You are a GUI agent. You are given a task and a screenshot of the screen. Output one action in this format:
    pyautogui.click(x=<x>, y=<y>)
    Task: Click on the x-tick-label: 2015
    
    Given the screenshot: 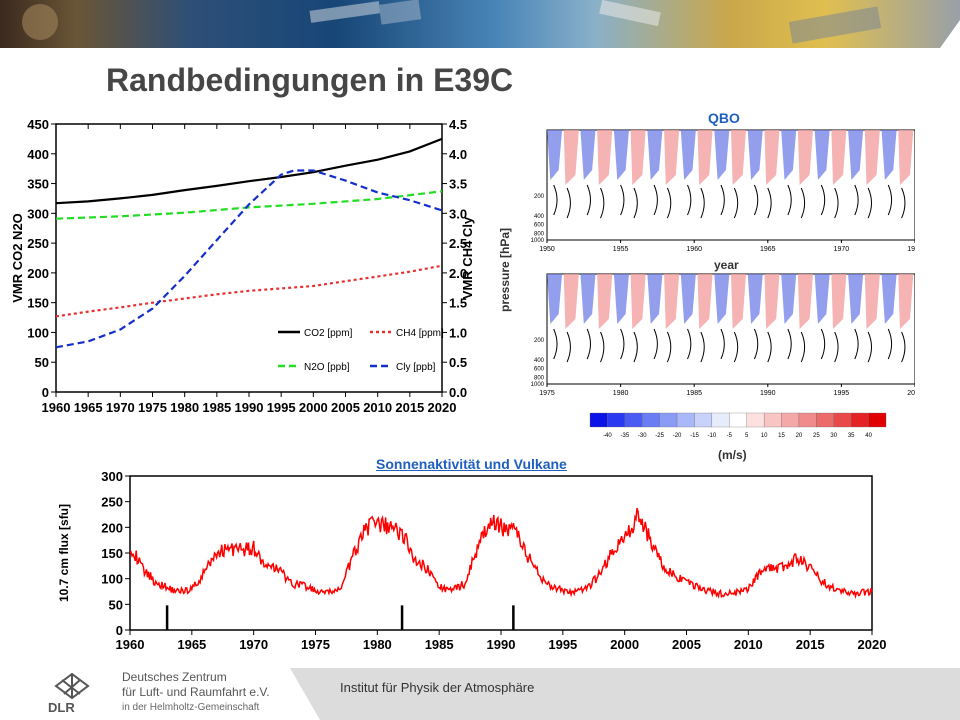 What is the action you would take?
    pyautogui.click(x=409, y=407)
    